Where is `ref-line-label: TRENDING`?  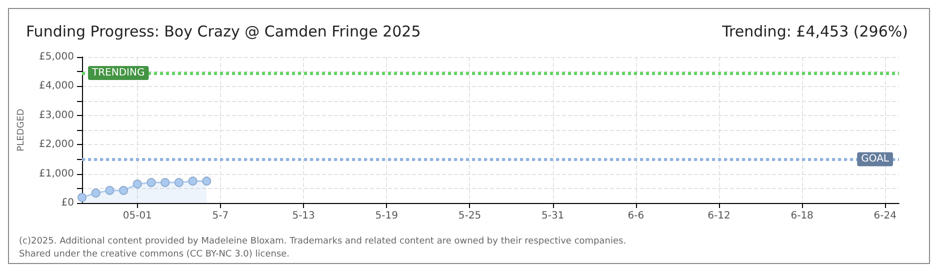
ref-line-label: TRENDING is located at coordinates (118, 72).